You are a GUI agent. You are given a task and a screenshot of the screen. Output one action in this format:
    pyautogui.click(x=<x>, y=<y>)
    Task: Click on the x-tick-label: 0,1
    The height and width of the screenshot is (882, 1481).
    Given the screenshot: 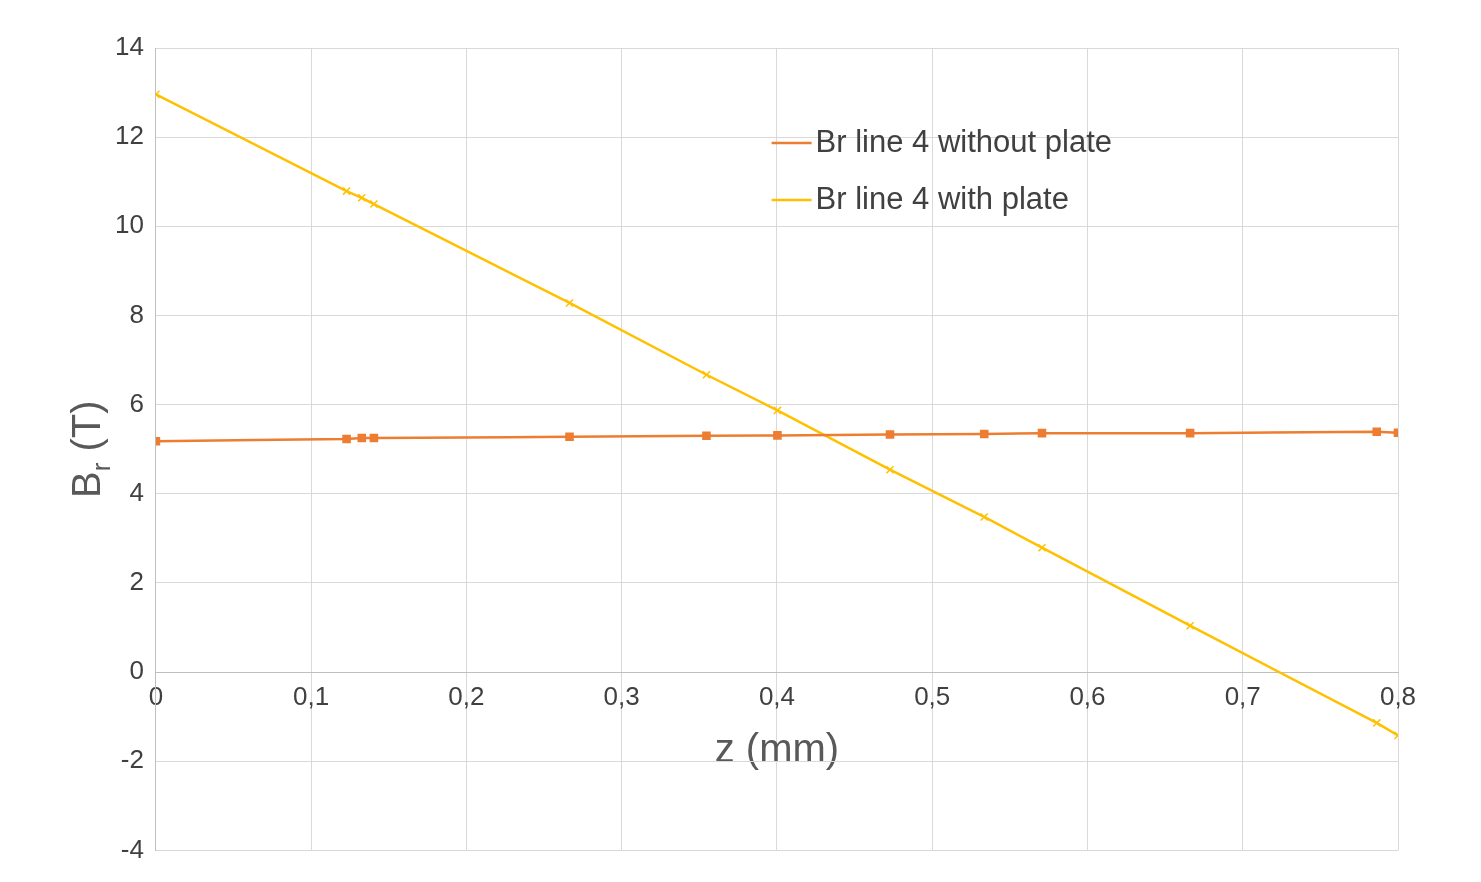 What is the action you would take?
    pyautogui.click(x=311, y=695)
    